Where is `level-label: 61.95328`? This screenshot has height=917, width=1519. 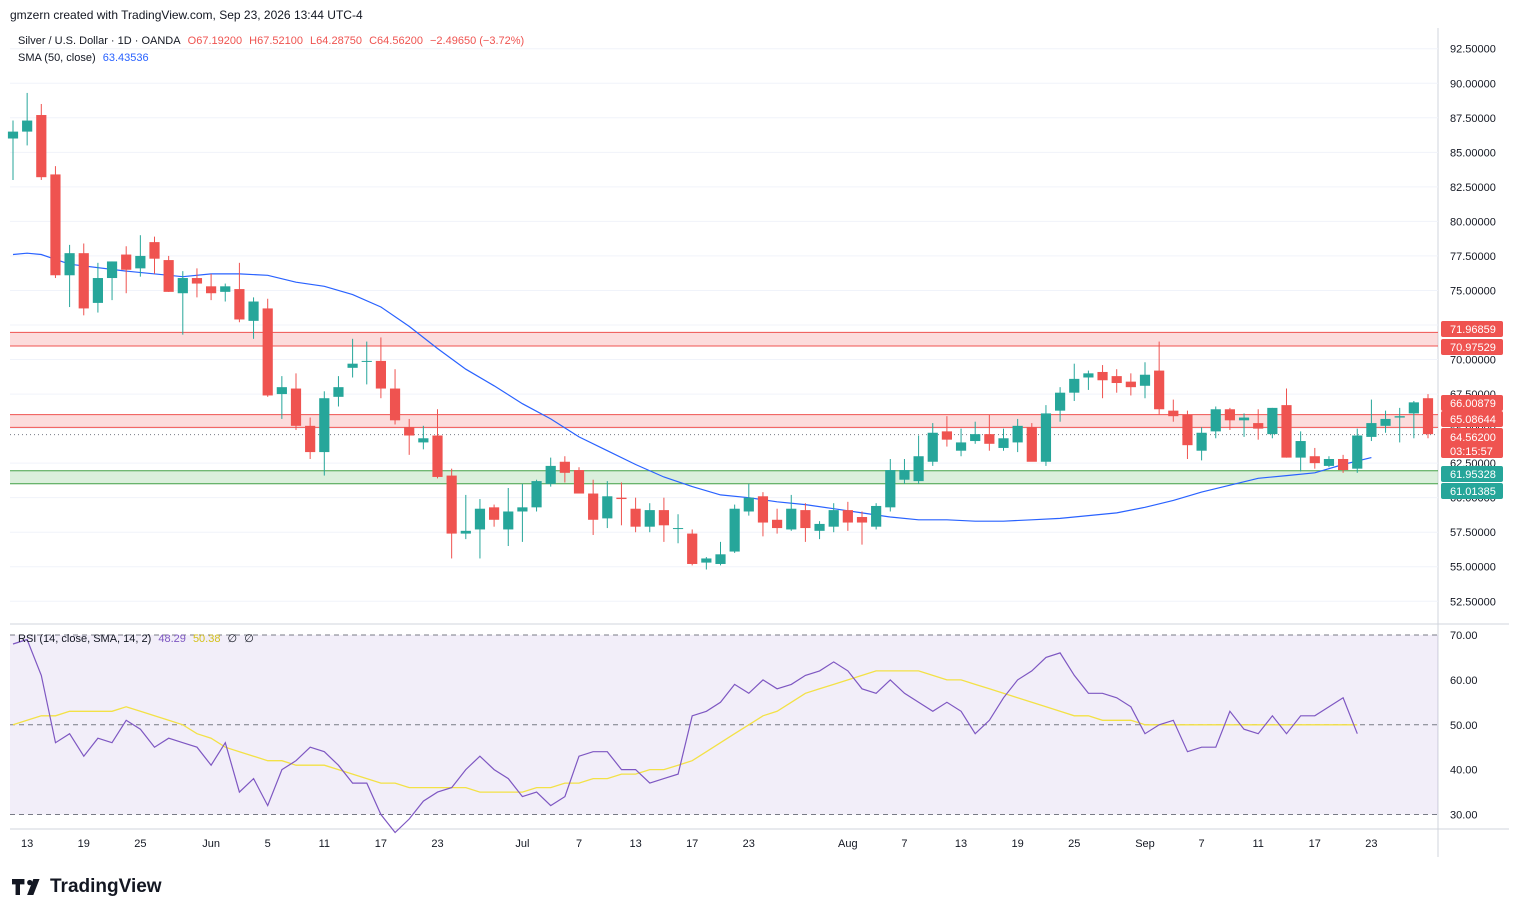 level-label: 61.95328 is located at coordinates (1473, 475).